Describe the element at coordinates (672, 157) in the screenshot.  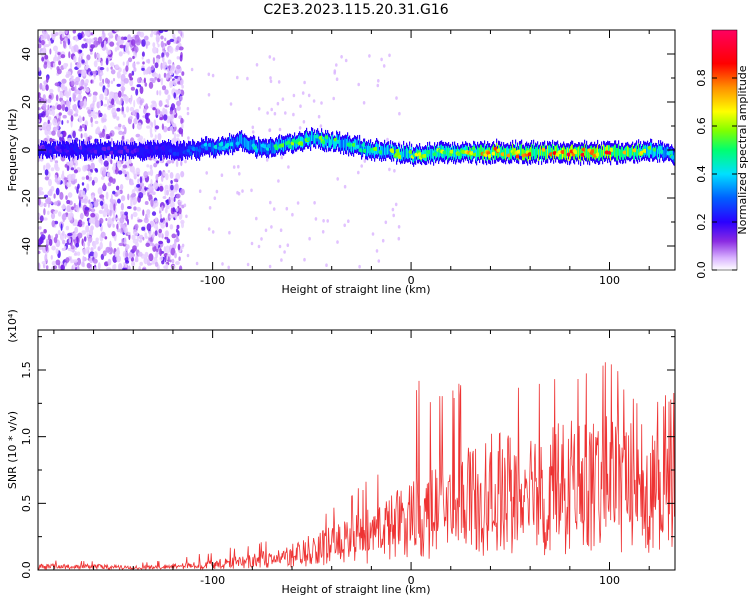
I see `ridge-peak` at that location.